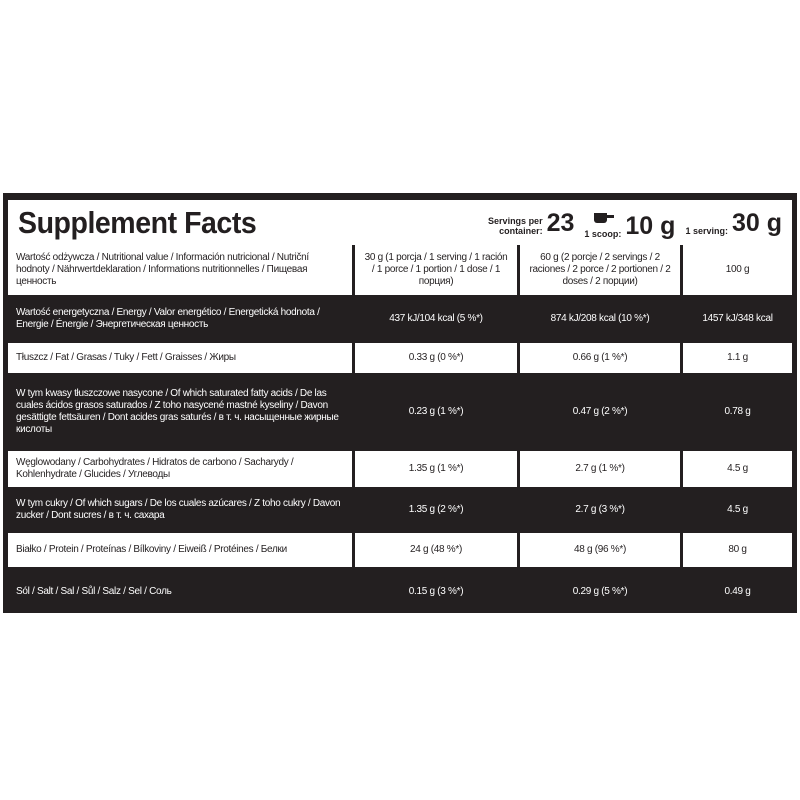 Image resolution: width=800 pixels, height=800 pixels. Describe the element at coordinates (531, 222) in the screenshot. I see `servings-per-container: Servings per container: 23` at that location.